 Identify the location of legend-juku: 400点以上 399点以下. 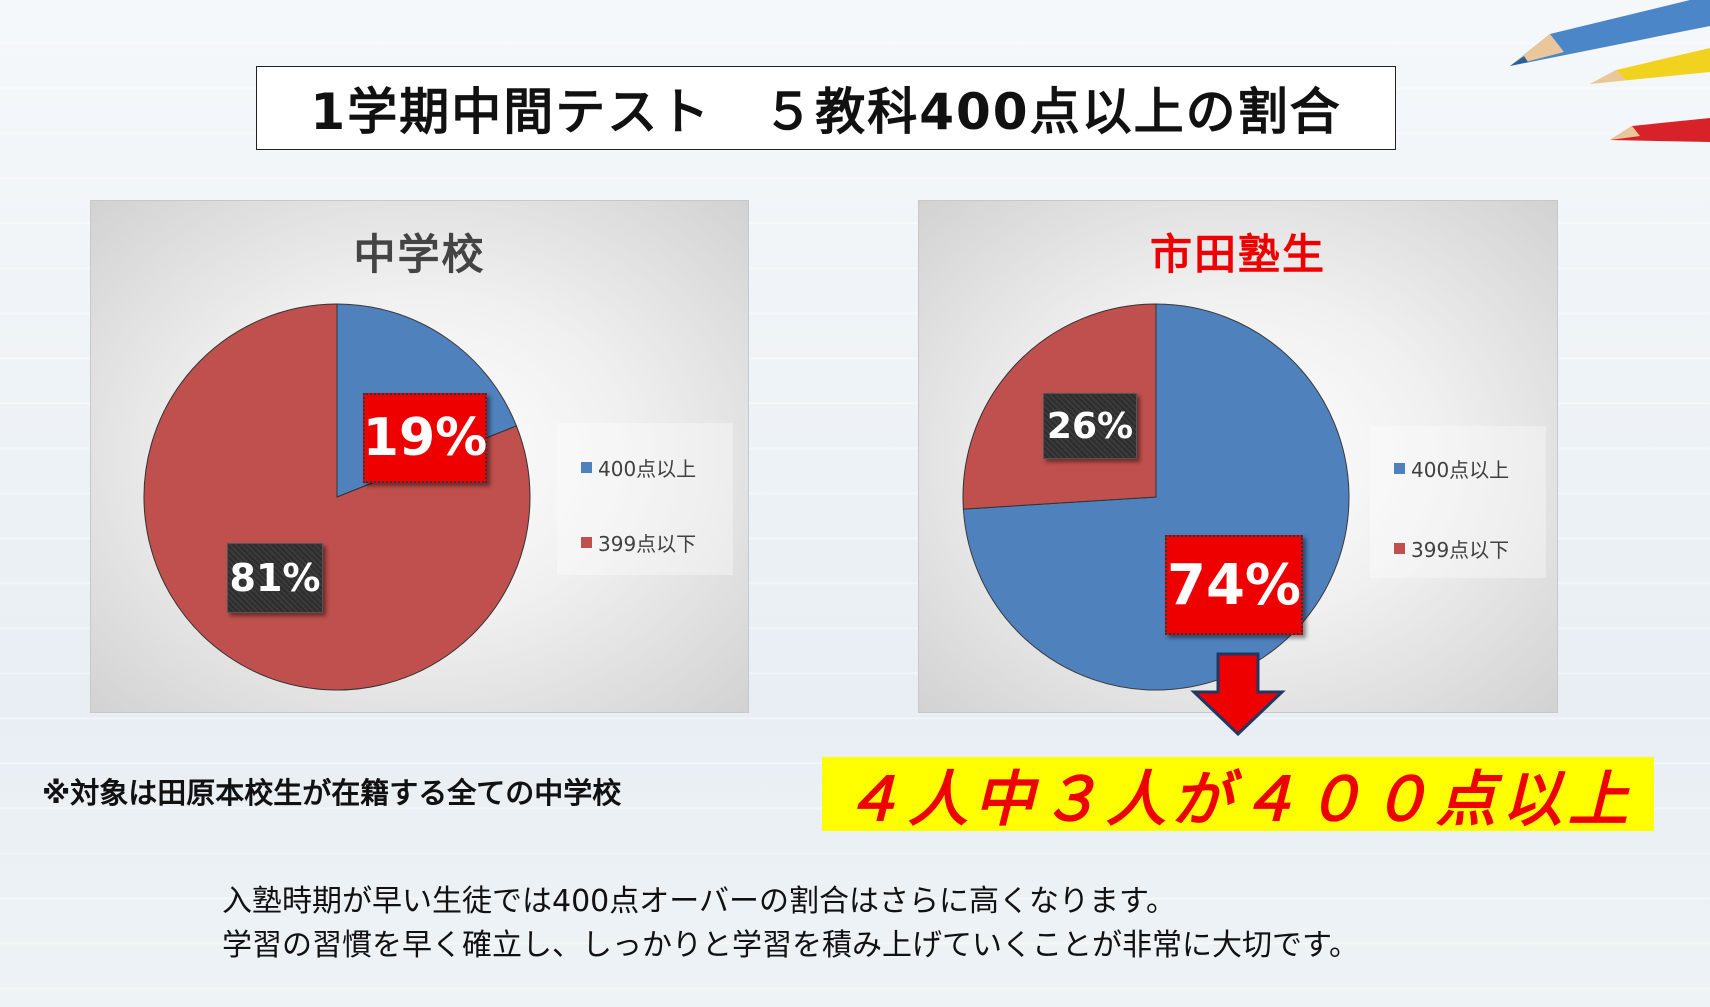
(1458, 502).